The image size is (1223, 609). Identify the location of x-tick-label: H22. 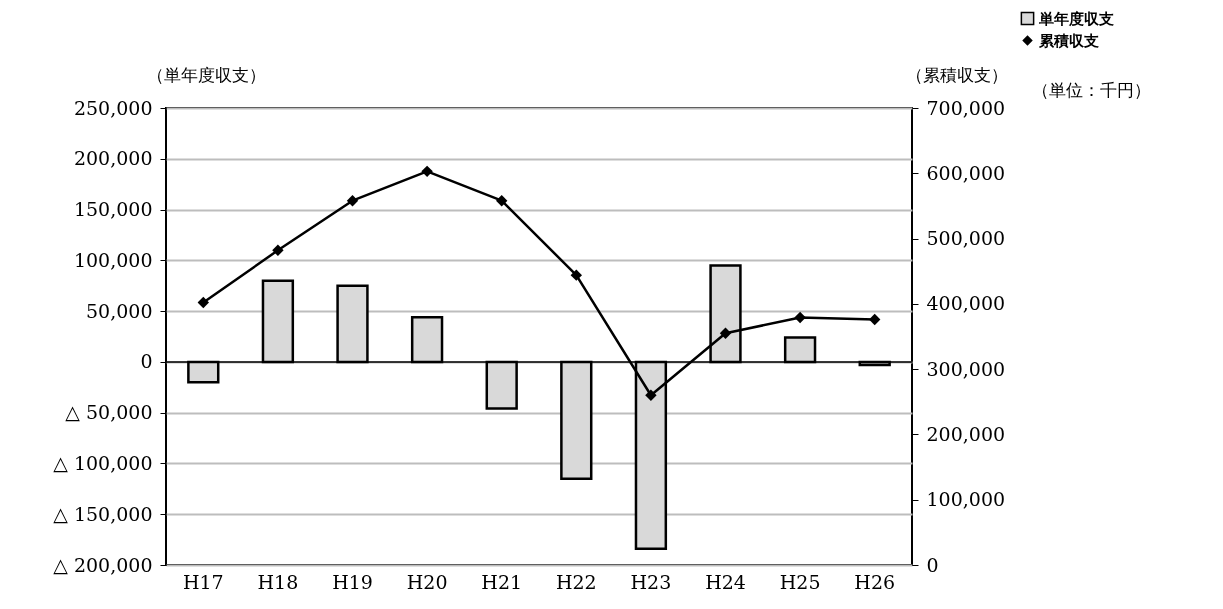
(576, 581).